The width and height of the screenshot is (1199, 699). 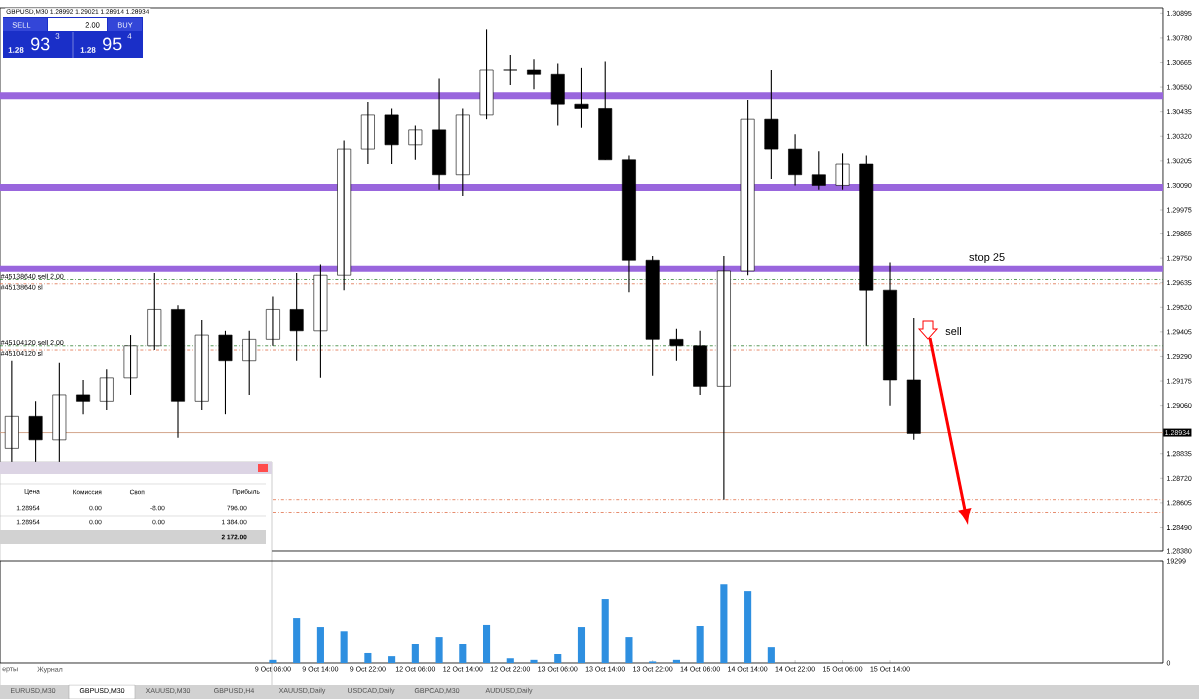 What do you see at coordinates (40, 44) in the screenshot?
I see `annotation: 93` at bounding box center [40, 44].